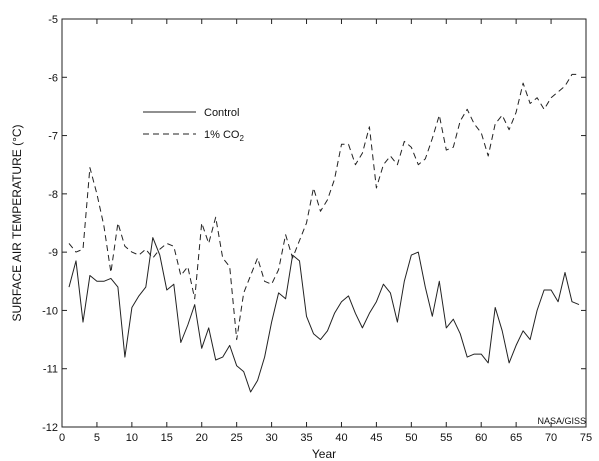 The width and height of the screenshot is (599, 461). I want to click on x-tick-label: 5, so click(97, 438).